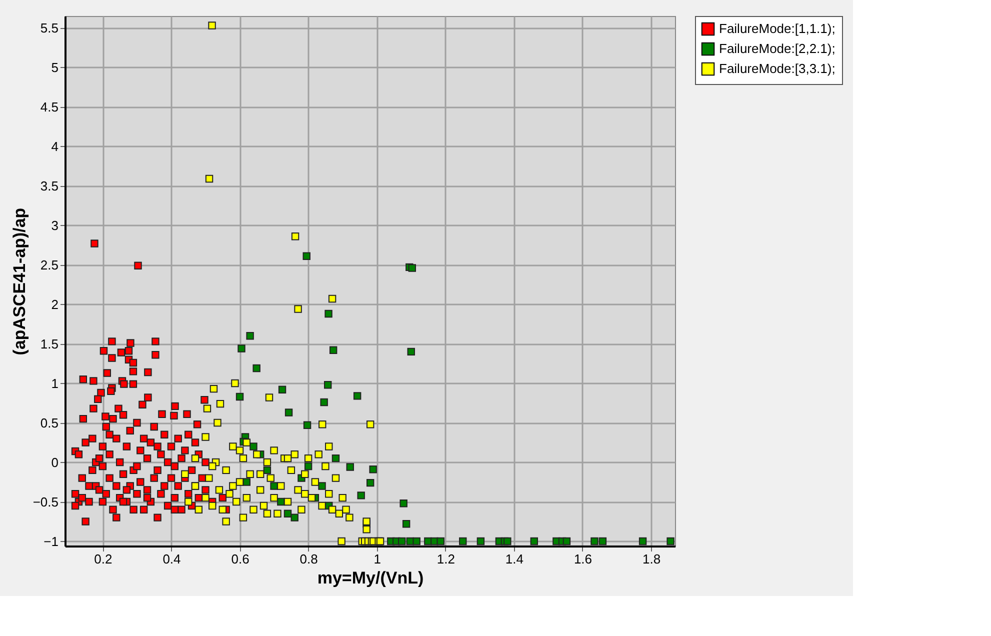 Image resolution: width=991 pixels, height=636 pixels. Describe the element at coordinates (49, 28) in the screenshot. I see `y-tick-label: 5.5` at that location.